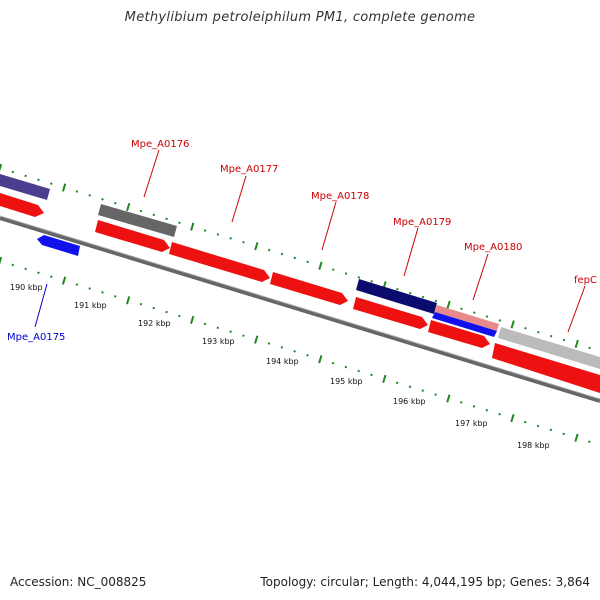  I want to click on gene-label-mpe-a0179: Mpe_A0179, so click(422, 222).